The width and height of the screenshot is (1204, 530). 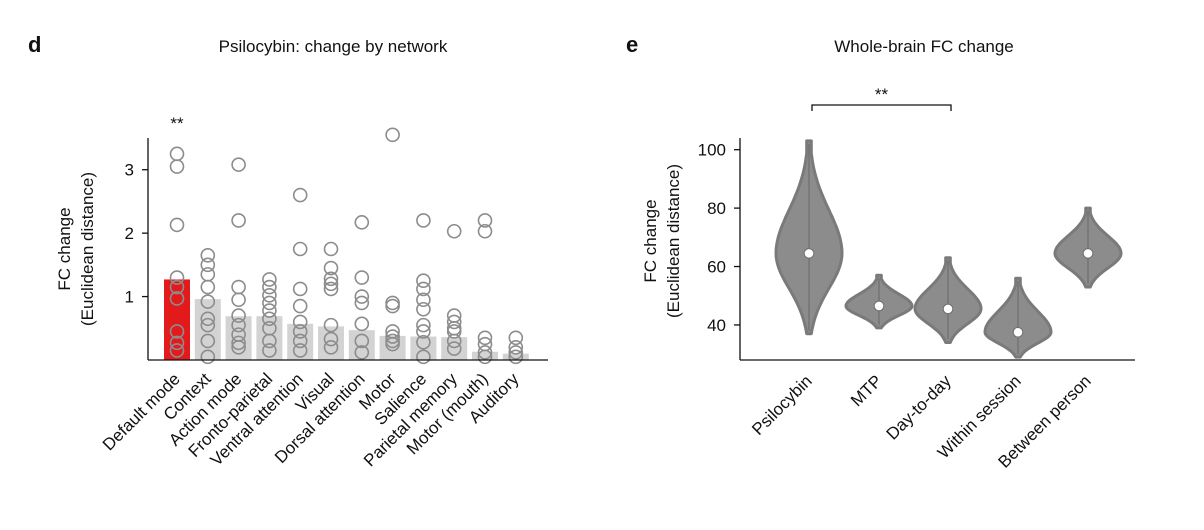 What do you see at coordinates (673, 241) in the screenshot?
I see `panel-e-ylabel-2: (Euclidean distance)` at bounding box center [673, 241].